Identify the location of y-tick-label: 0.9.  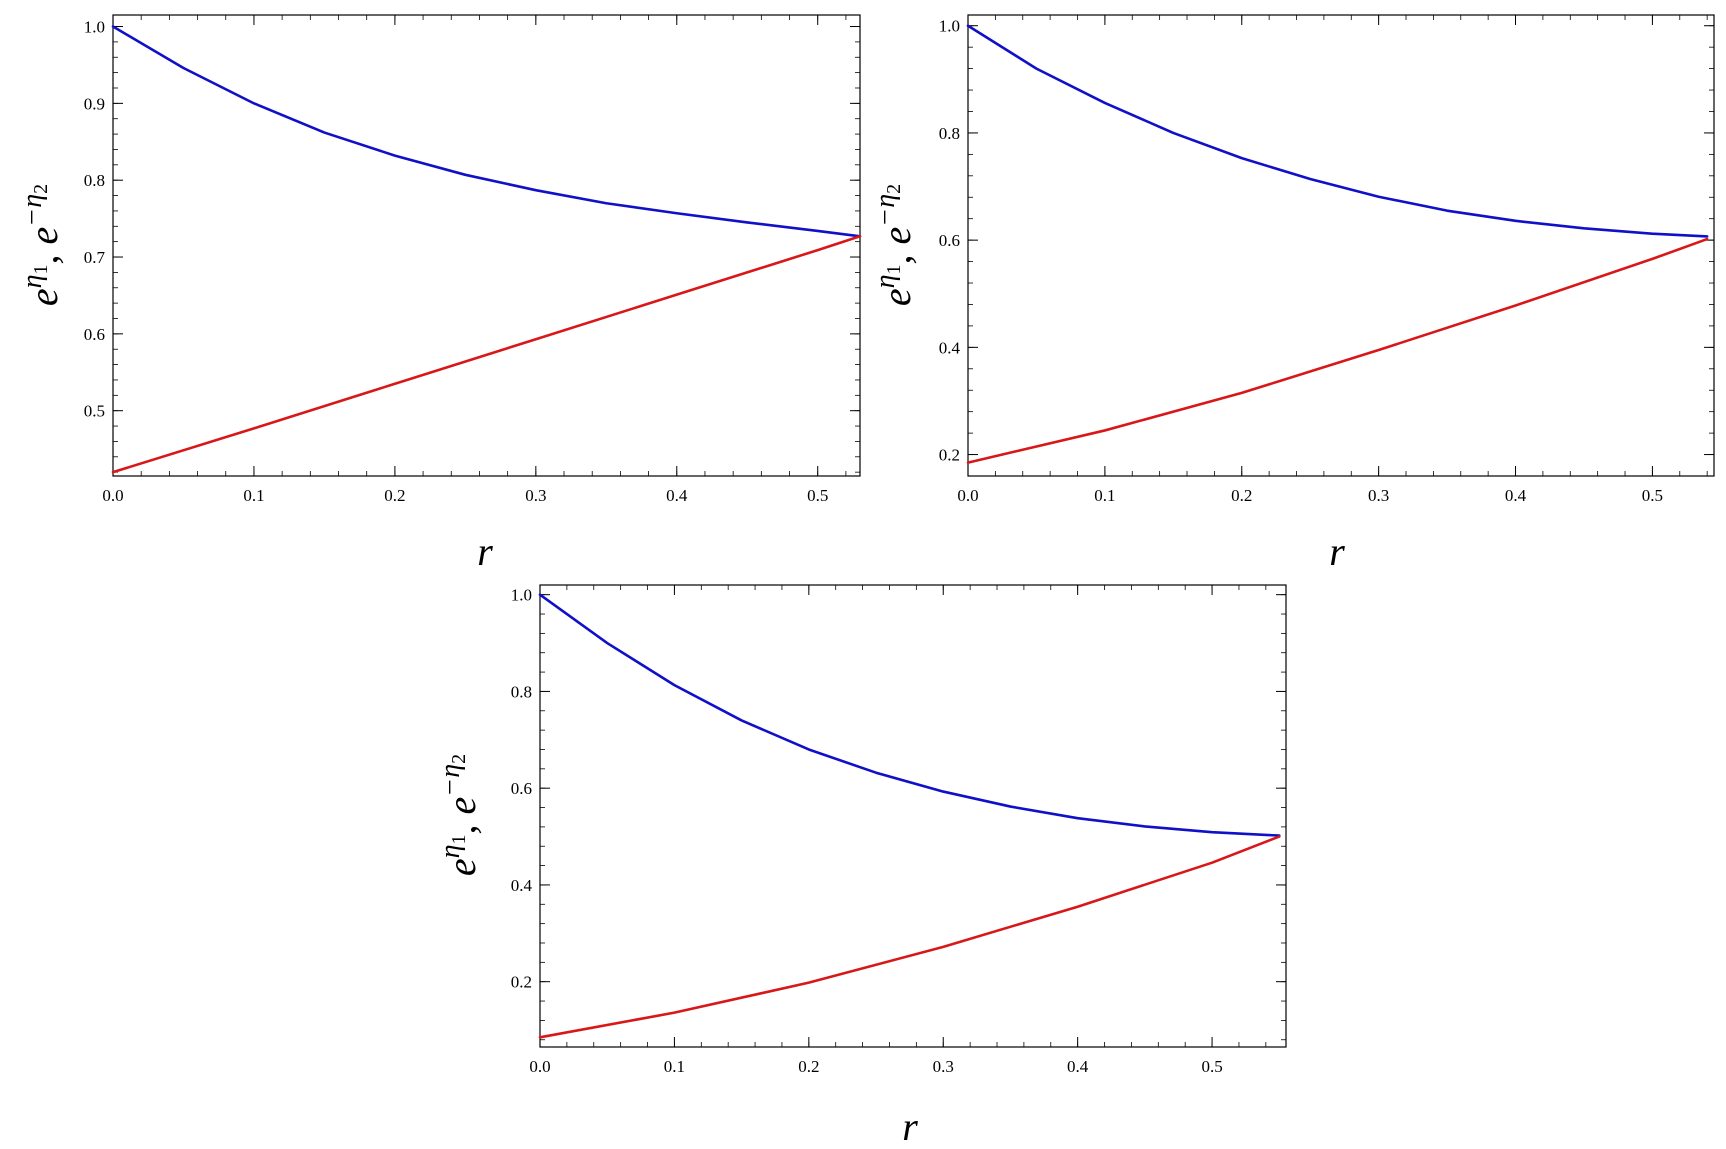
(94, 103).